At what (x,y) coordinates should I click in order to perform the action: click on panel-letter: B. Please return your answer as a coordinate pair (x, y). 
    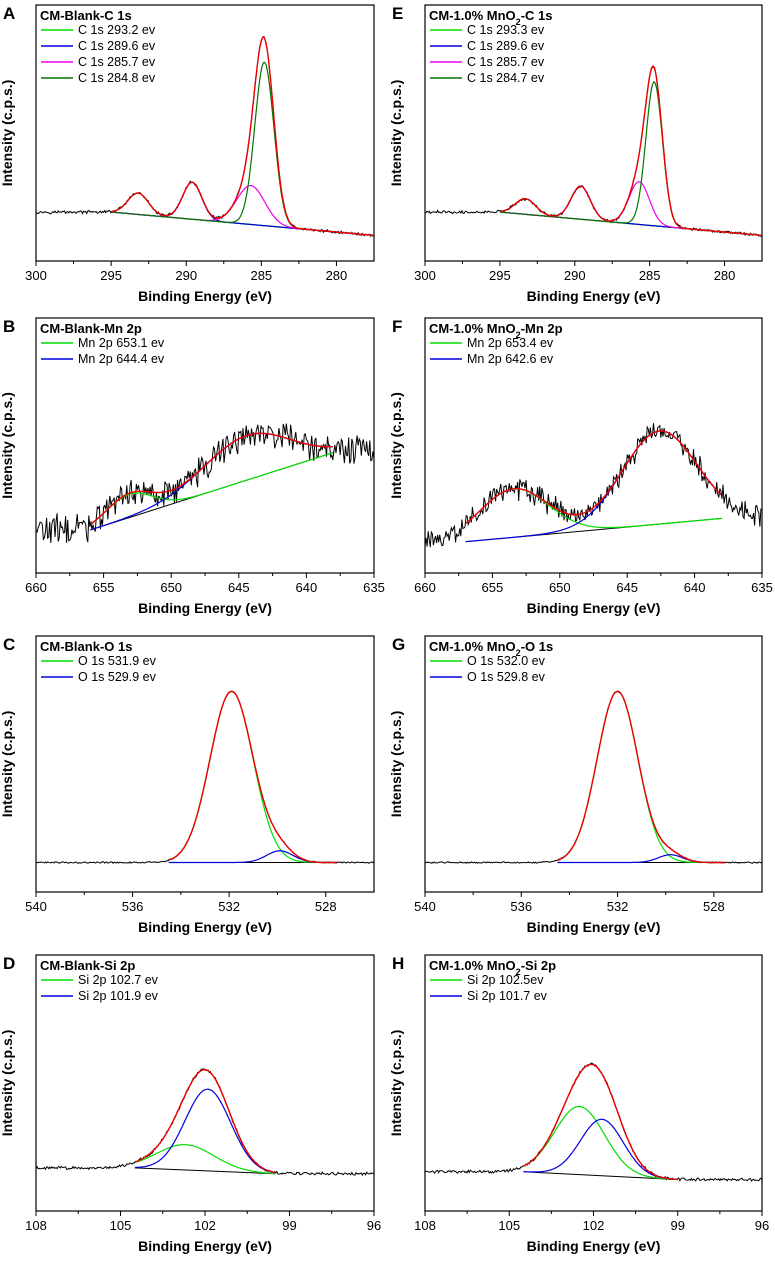
    Looking at the image, I should click on (9, 326).